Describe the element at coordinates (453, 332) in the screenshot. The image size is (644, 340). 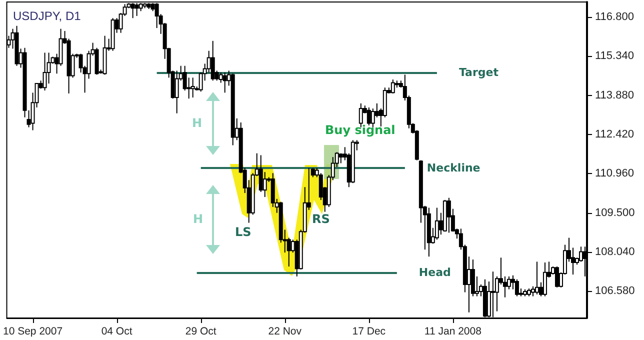
I see `x-tick-label: 11 Jan 2008` at that location.